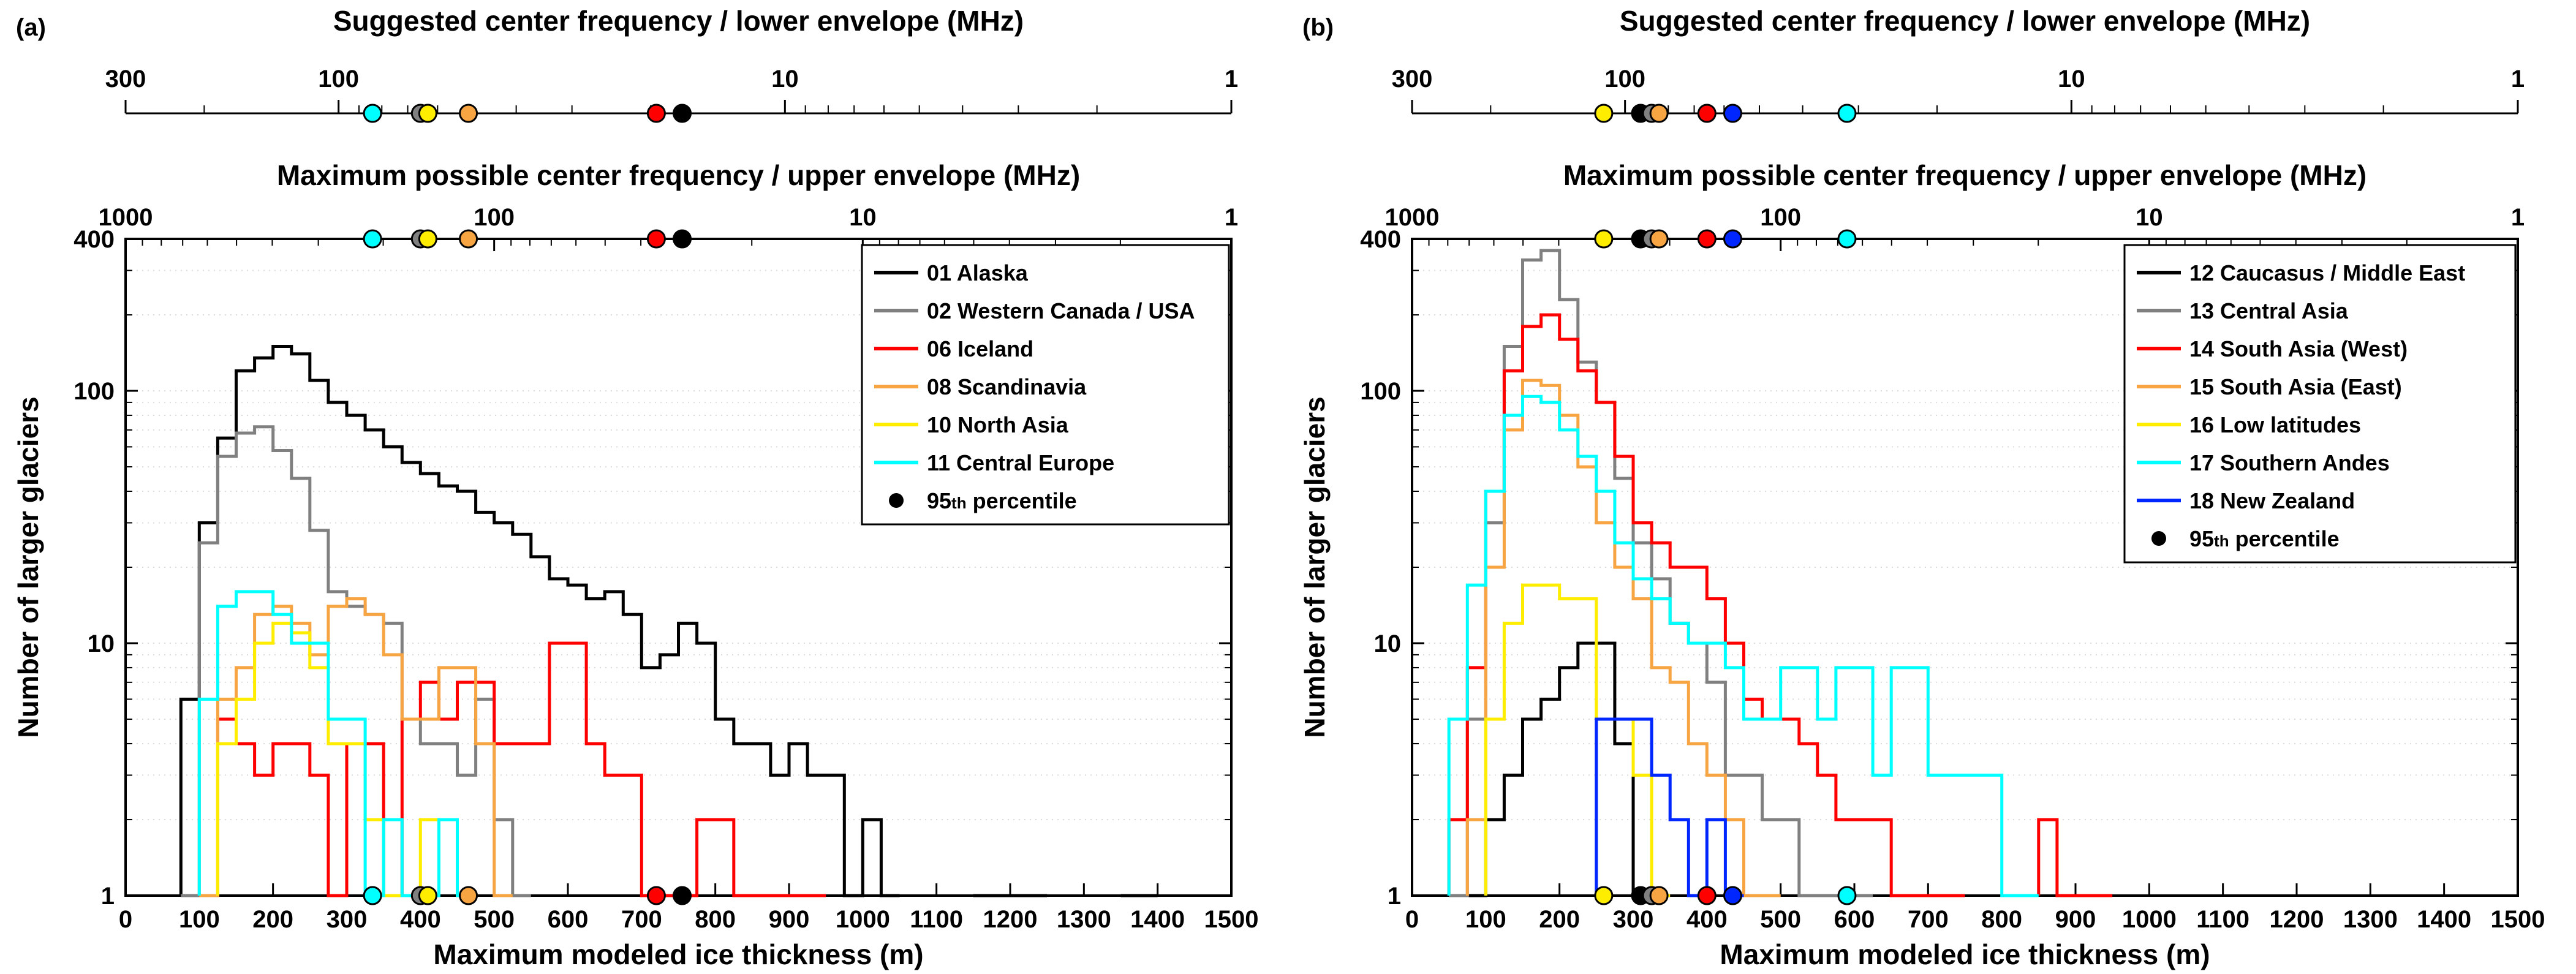 The height and width of the screenshot is (974, 2576). What do you see at coordinates (1061, 310) in the screenshot?
I see `legend-label-02-western-canada-usa: 02 Western Canada / USA` at bounding box center [1061, 310].